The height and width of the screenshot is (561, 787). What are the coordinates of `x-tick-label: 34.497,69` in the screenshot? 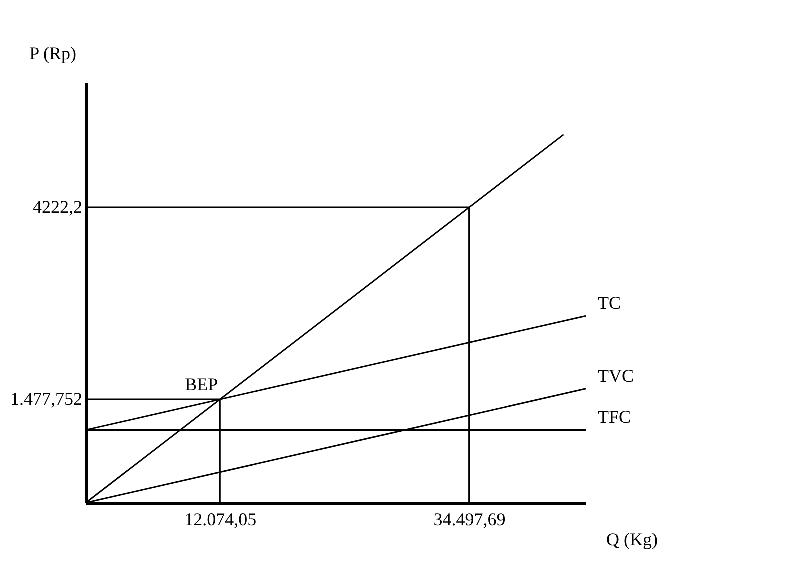 It's located at (470, 520).